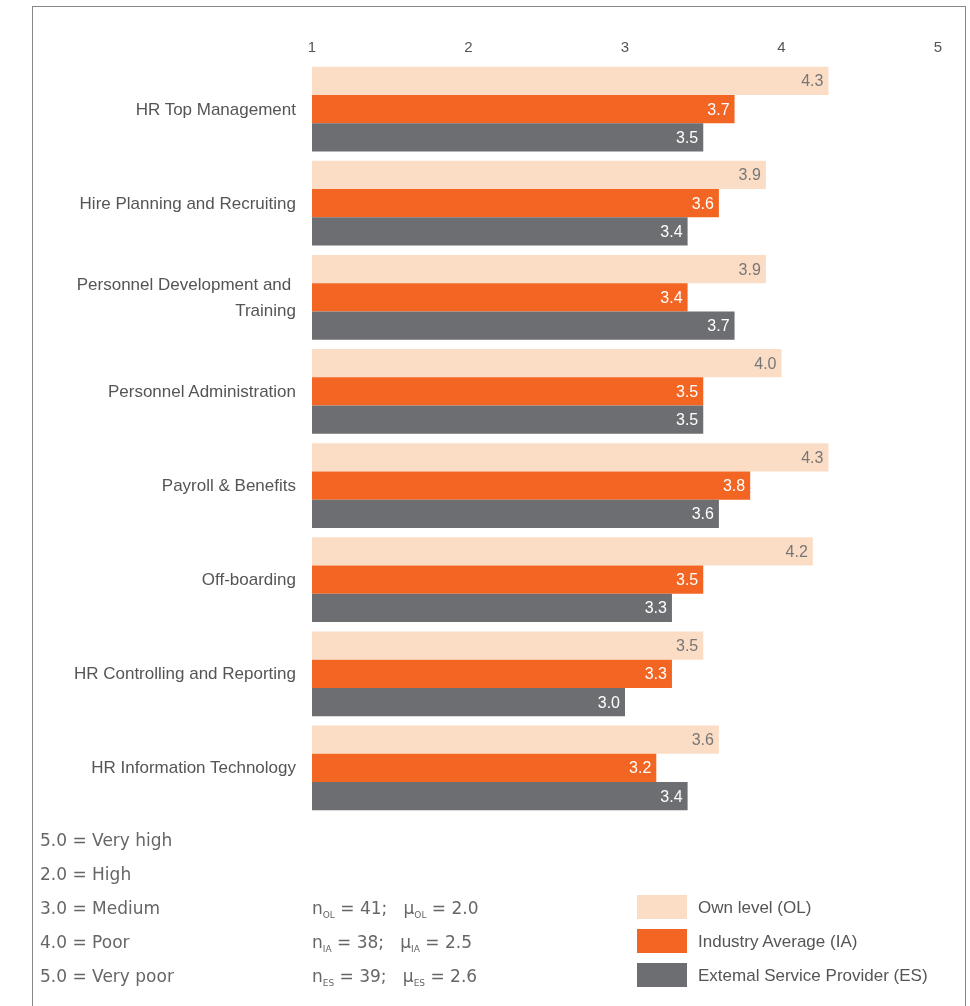 This screenshot has width=970, height=1006. What do you see at coordinates (312, 46) in the screenshot?
I see `x-tick-label: 1` at bounding box center [312, 46].